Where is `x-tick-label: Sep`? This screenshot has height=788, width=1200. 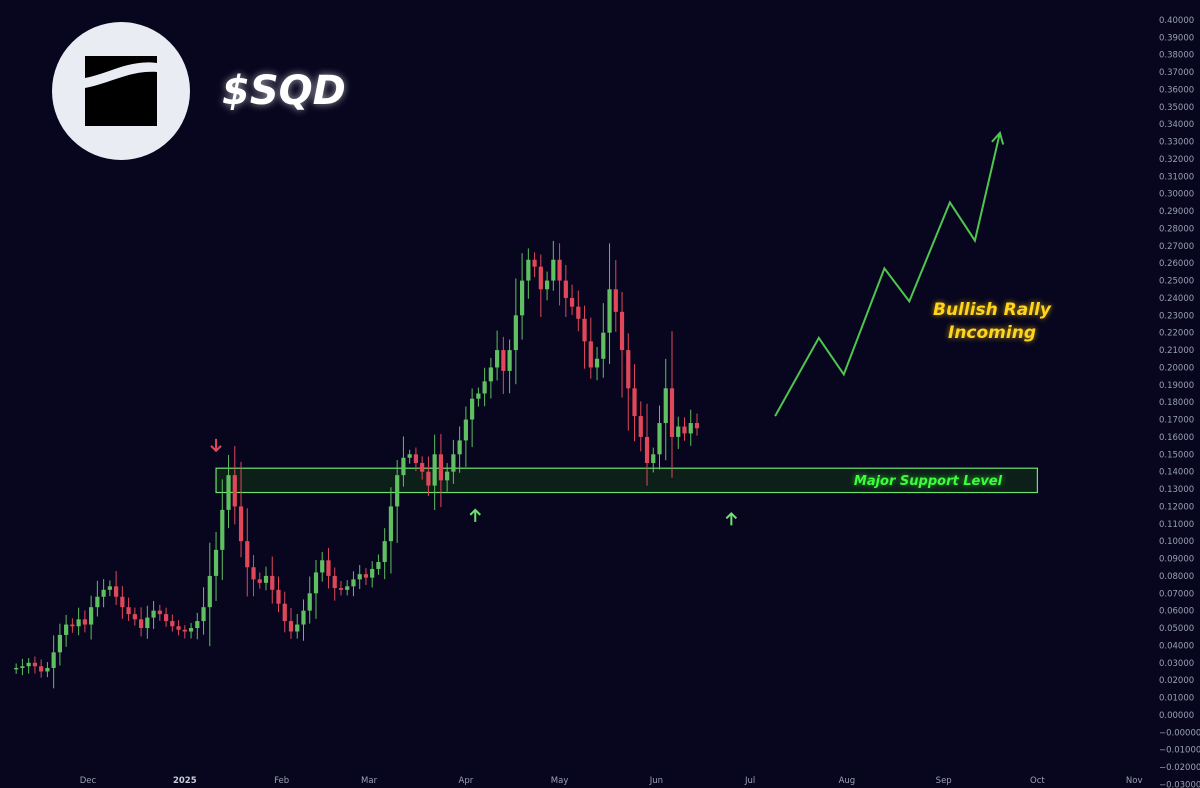
x-tick-label: Sep is located at coordinates (944, 781).